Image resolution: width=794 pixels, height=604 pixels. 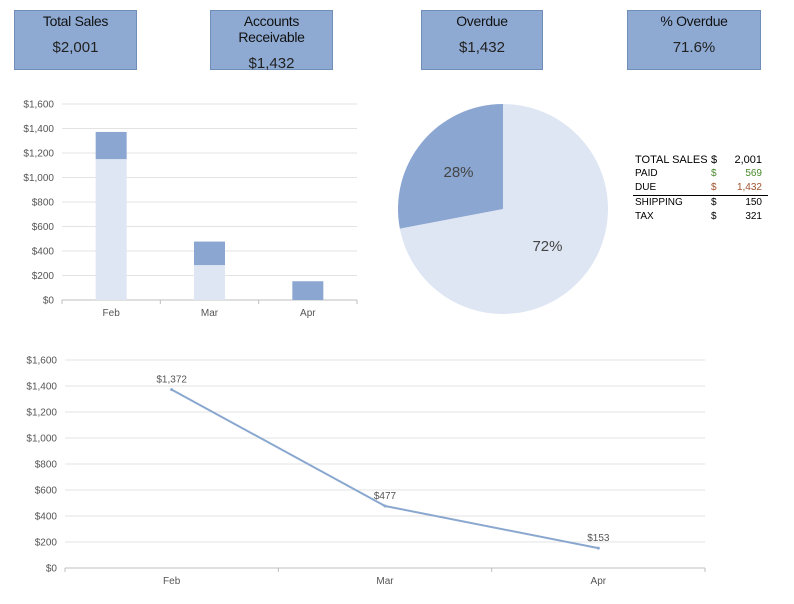 What do you see at coordinates (385, 469) in the screenshot?
I see `series-line` at bounding box center [385, 469].